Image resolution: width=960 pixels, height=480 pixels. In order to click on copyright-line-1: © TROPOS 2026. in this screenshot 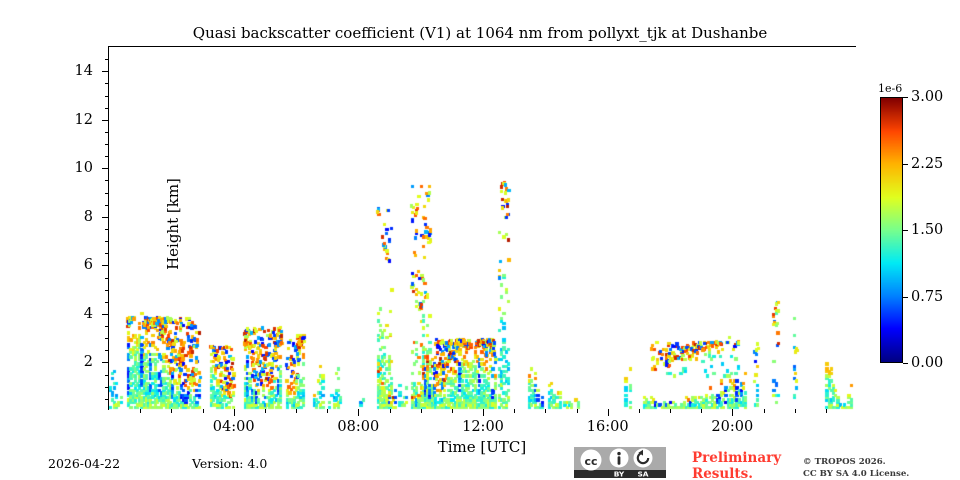, I will do `click(844, 462)`.